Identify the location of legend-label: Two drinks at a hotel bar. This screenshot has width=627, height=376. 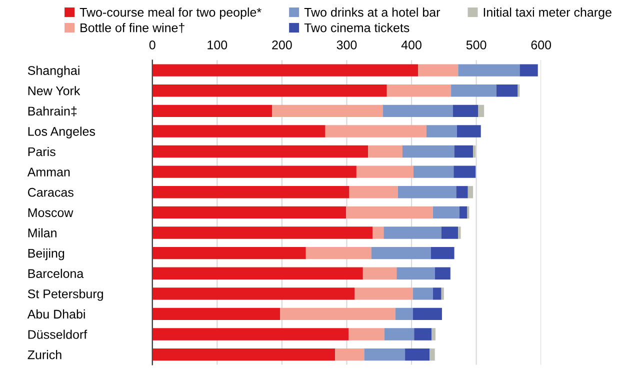
(372, 12).